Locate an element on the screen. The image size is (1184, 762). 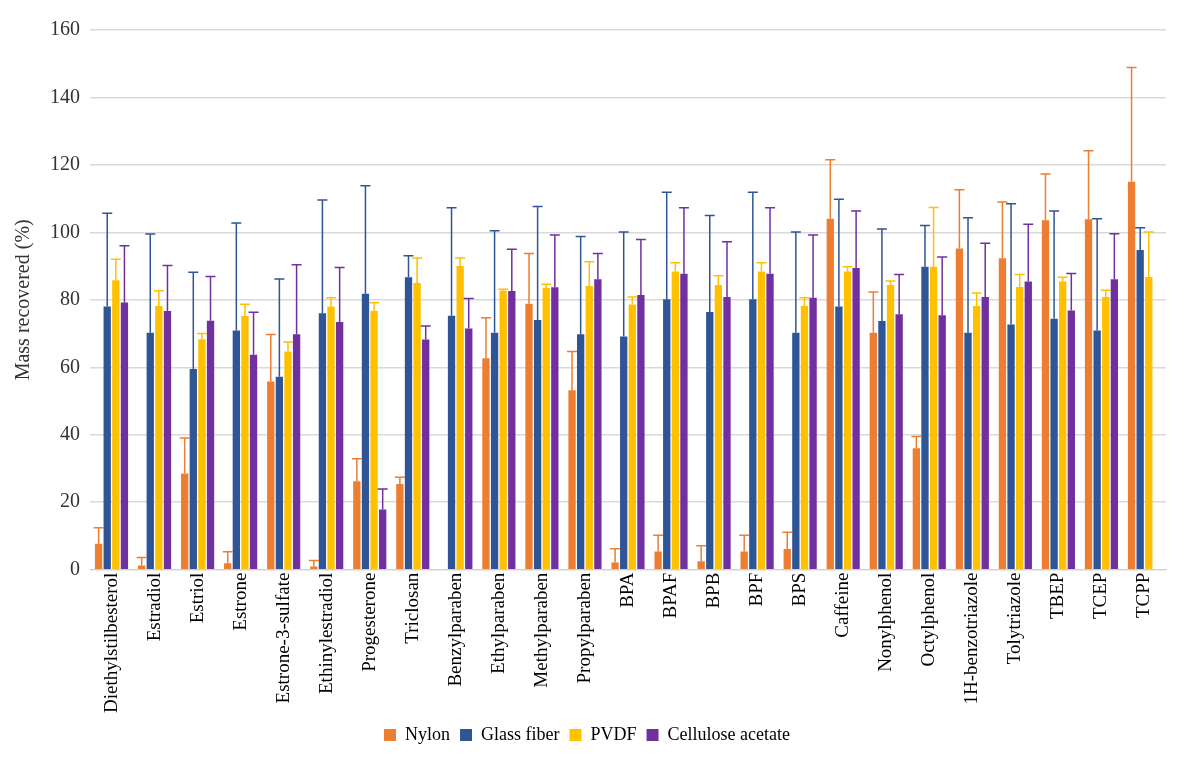
x-tick-label: BPS is located at coordinates (799, 589).